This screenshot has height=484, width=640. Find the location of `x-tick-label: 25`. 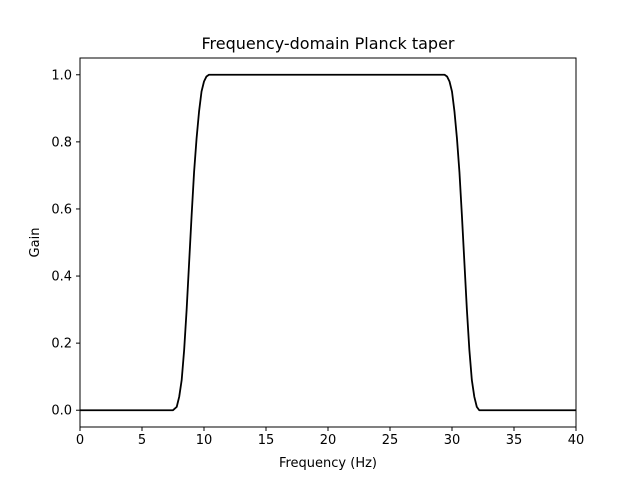

x-tick-label: 25 is located at coordinates (390, 440).